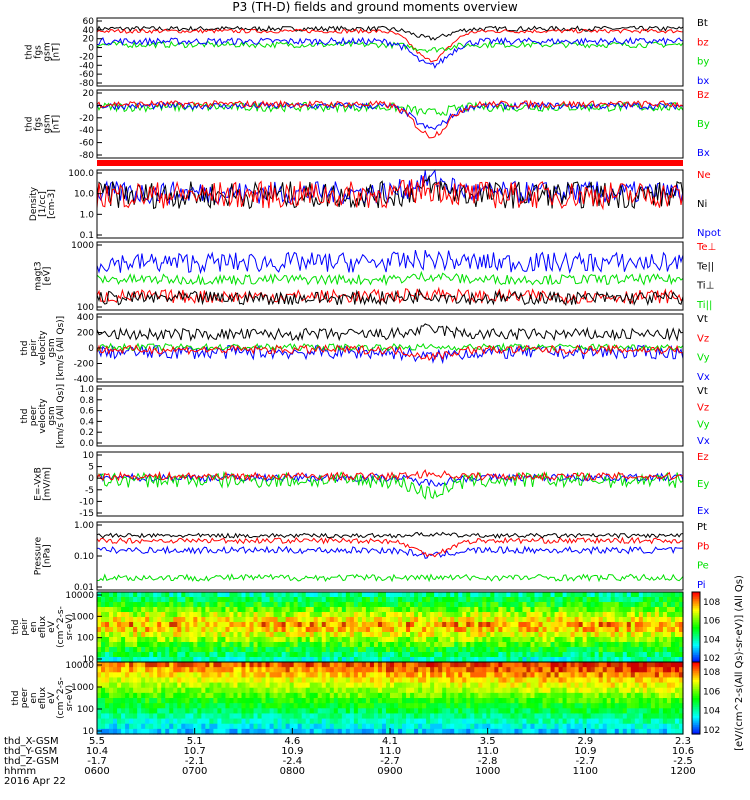 Image resolution: width=750 pixels, height=800 pixels. What do you see at coordinates (739, 663) in the screenshot?
I see `colorbar-label: [eV/(cm^2-s(All Qs)-sr-eV)] (All Qs)` at bounding box center [739, 663].